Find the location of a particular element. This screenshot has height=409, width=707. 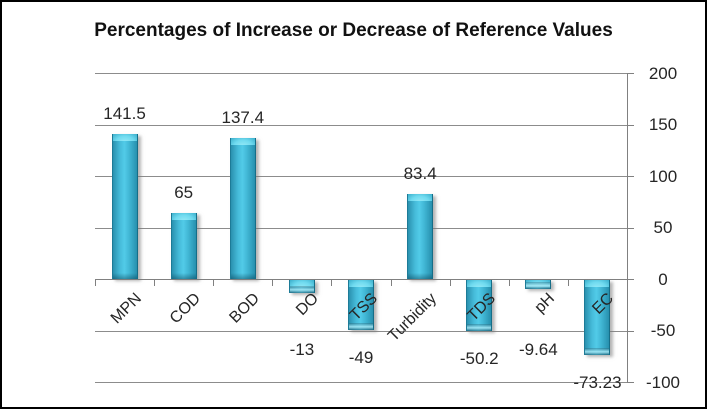

value-label-EC: -73.23 is located at coordinates (597, 382).